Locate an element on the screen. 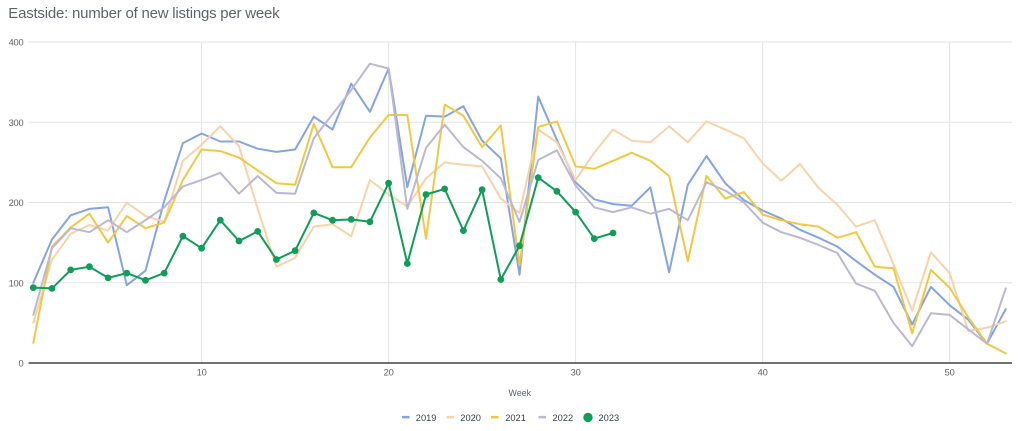 The height and width of the screenshot is (431, 1024). svg-text: Week is located at coordinates (520, 393).